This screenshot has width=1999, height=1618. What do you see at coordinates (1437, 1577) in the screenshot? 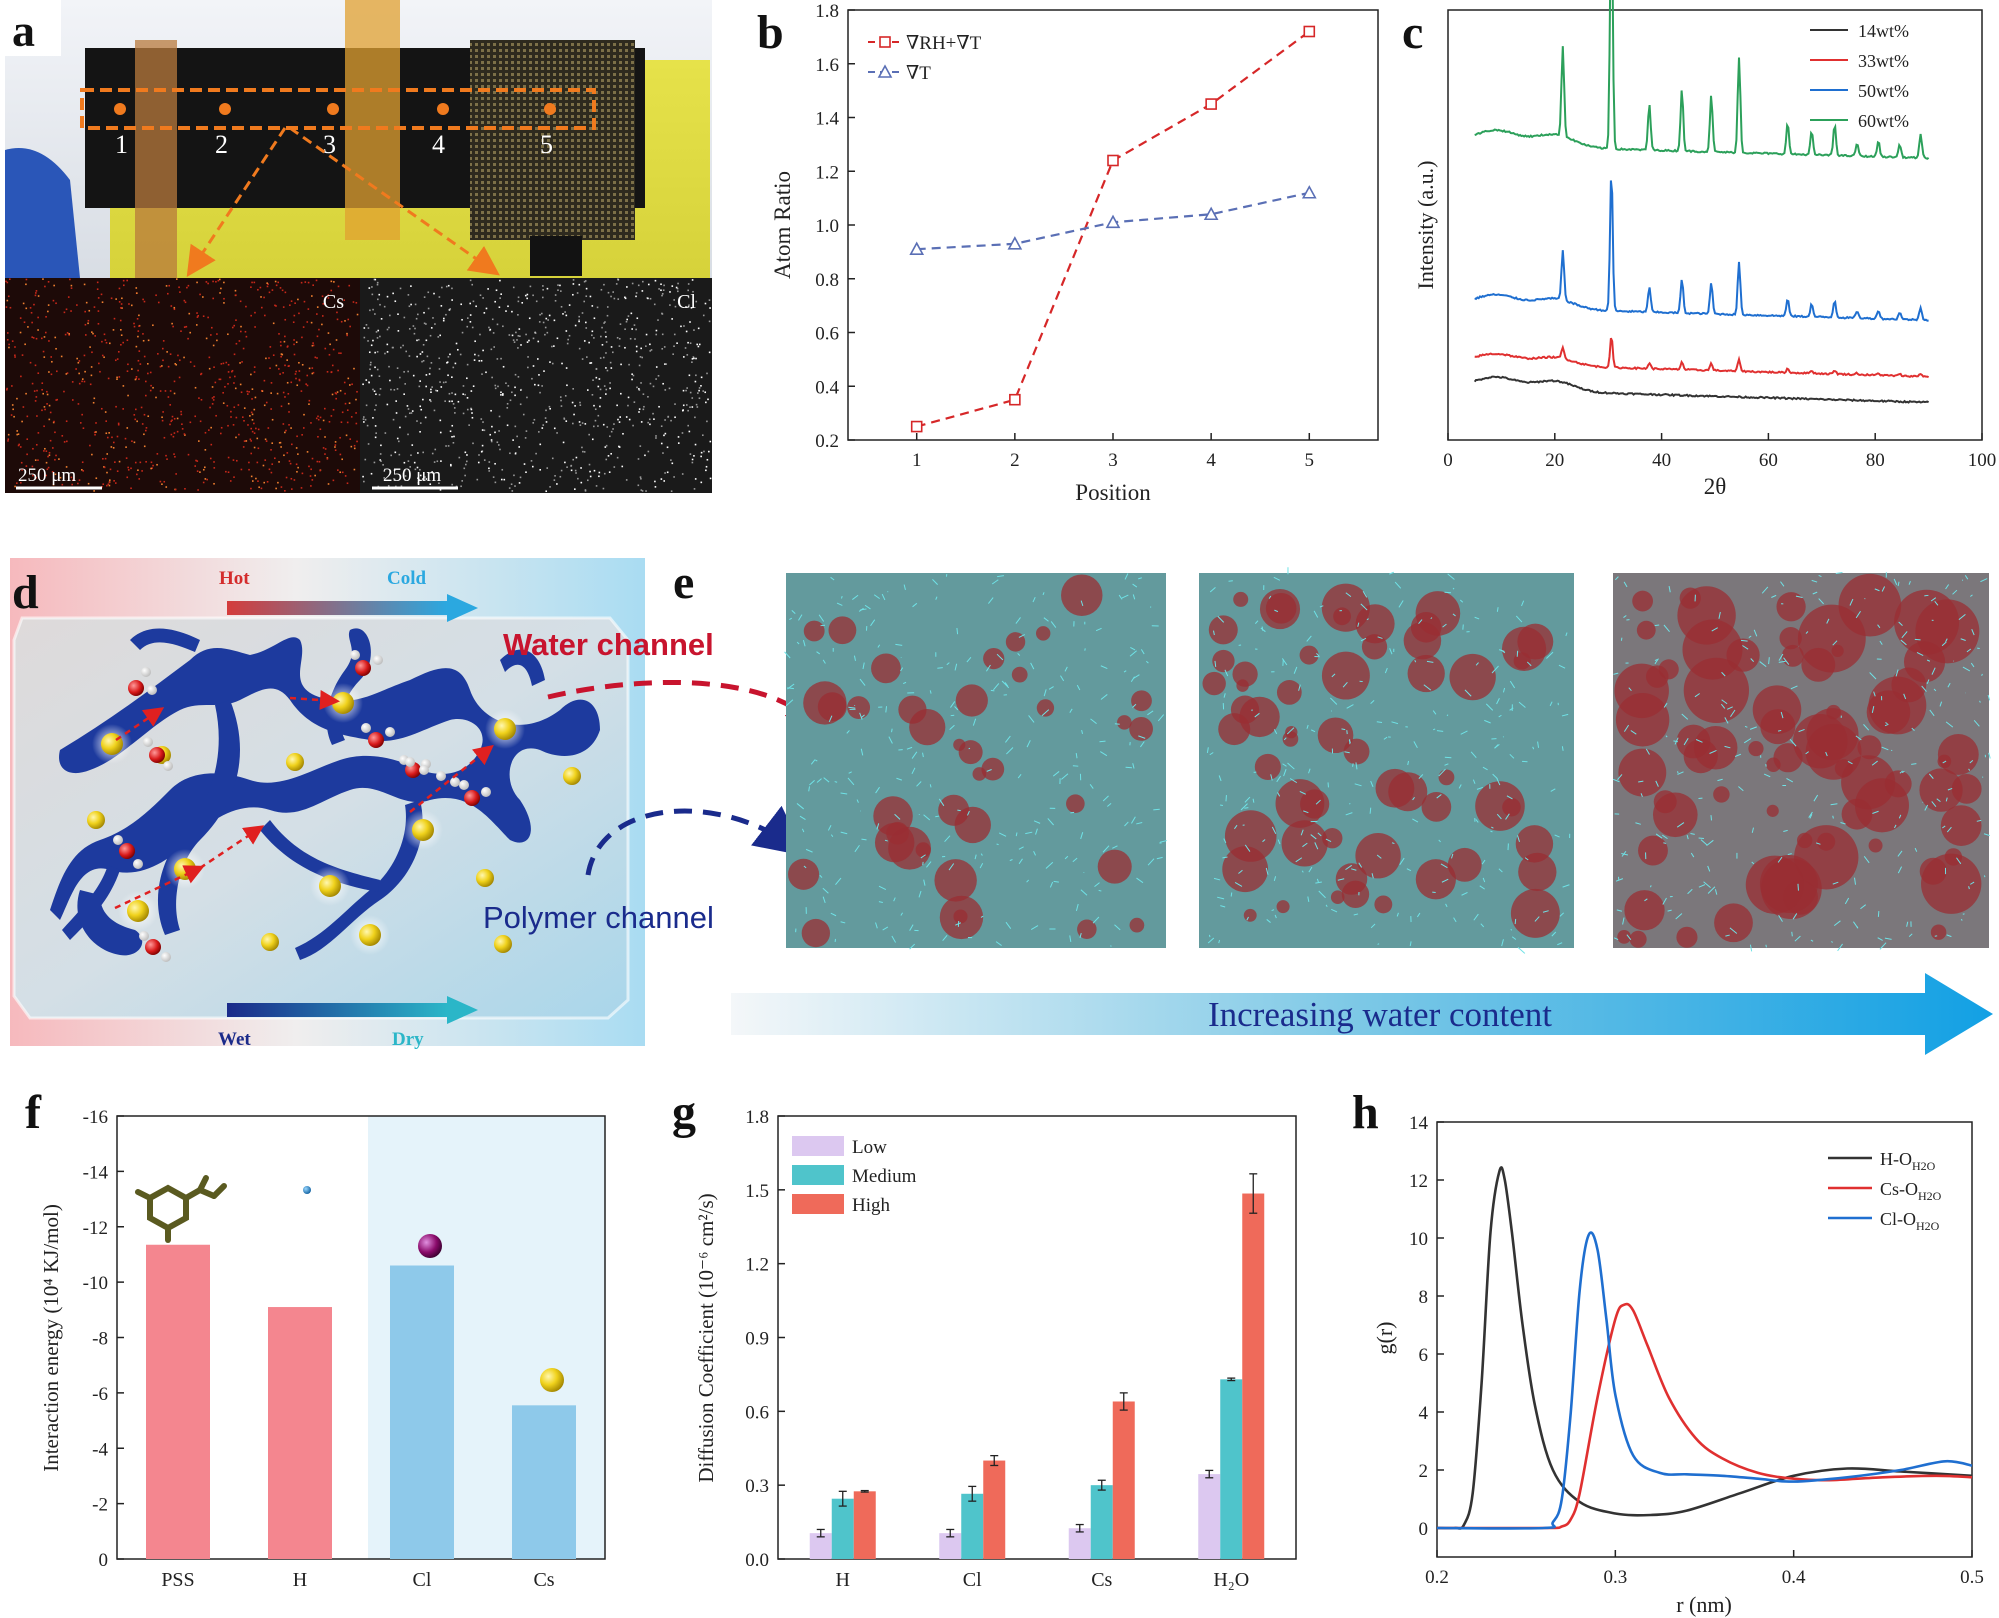
I see `x-tick-label: 0.2` at bounding box center [1437, 1577].